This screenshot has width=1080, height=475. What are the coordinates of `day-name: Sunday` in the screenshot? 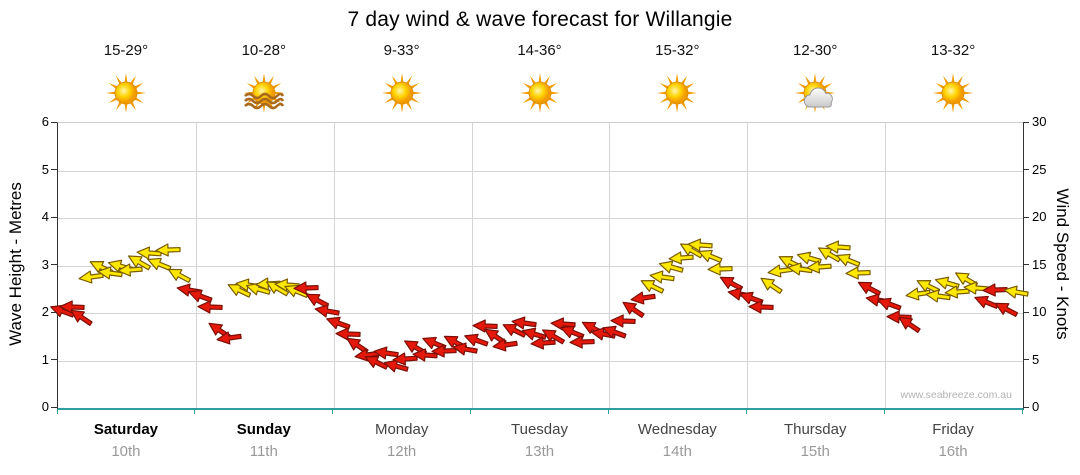 It's located at (263, 429).